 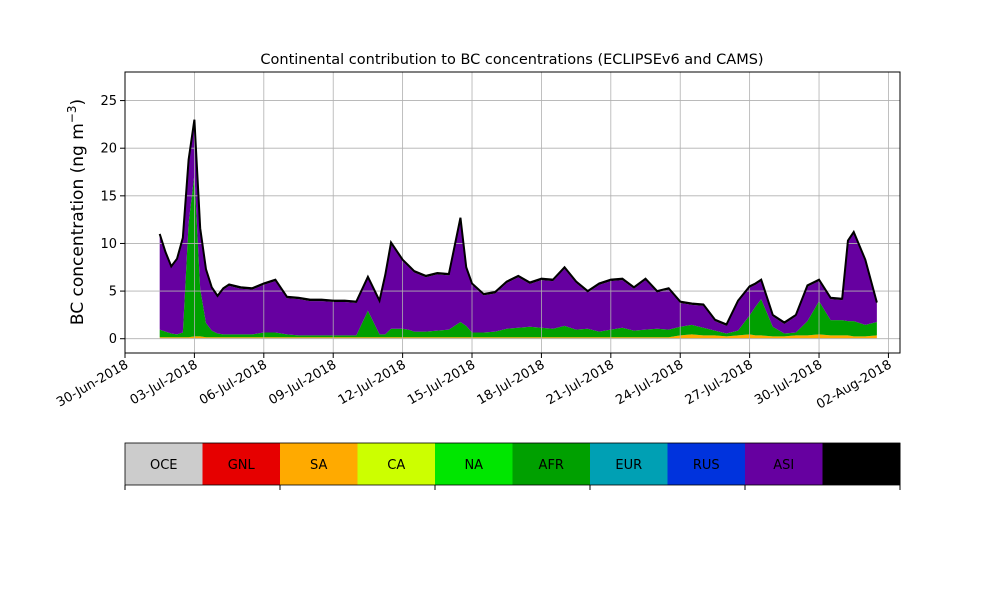 I want to click on legend-frame, so click(x=512, y=464).